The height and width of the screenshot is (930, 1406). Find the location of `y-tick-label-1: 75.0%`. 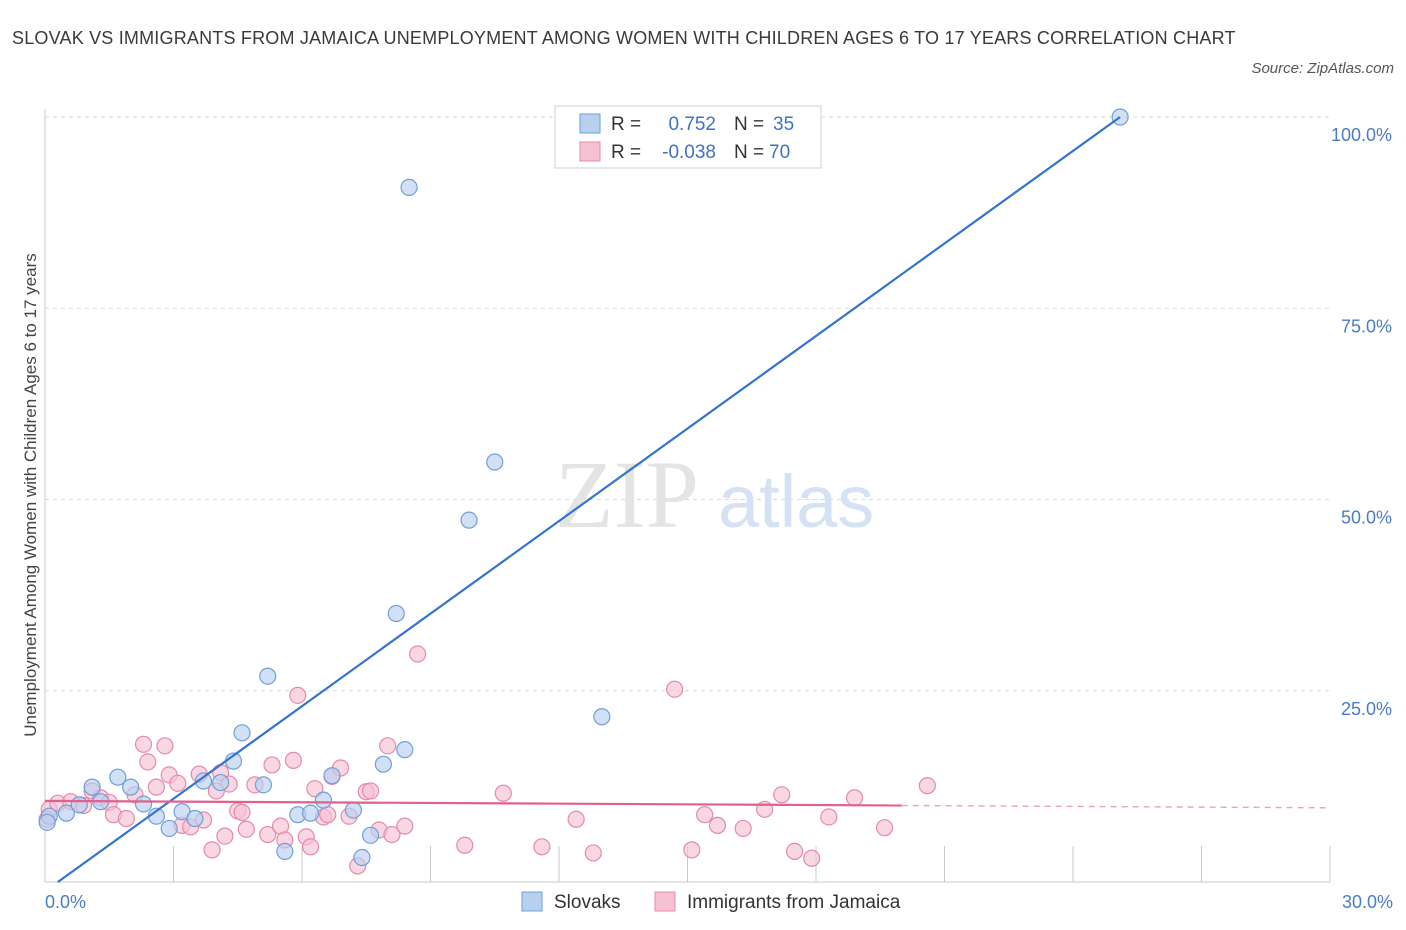

y-tick-label-1: 75.0% is located at coordinates (1366, 326).